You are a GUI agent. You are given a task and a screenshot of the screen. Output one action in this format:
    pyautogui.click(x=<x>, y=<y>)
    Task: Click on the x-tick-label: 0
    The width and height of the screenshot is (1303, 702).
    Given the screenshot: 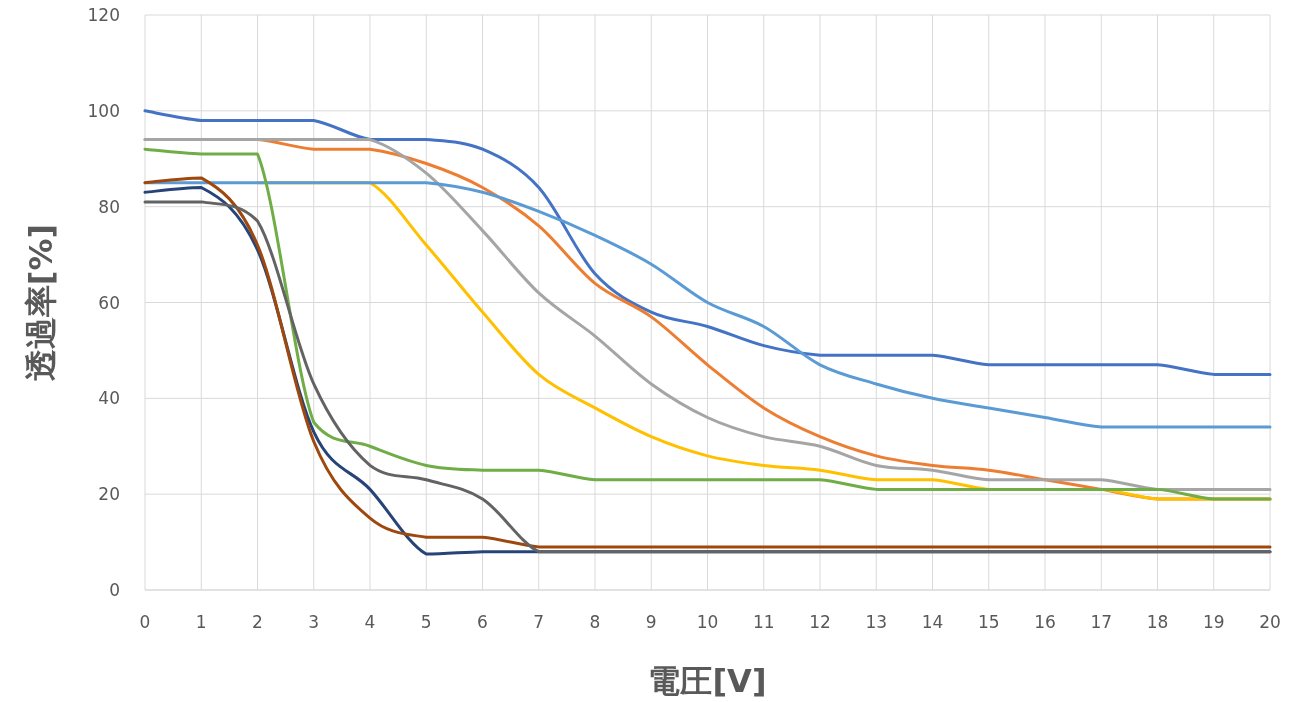 What is the action you would take?
    pyautogui.click(x=145, y=622)
    